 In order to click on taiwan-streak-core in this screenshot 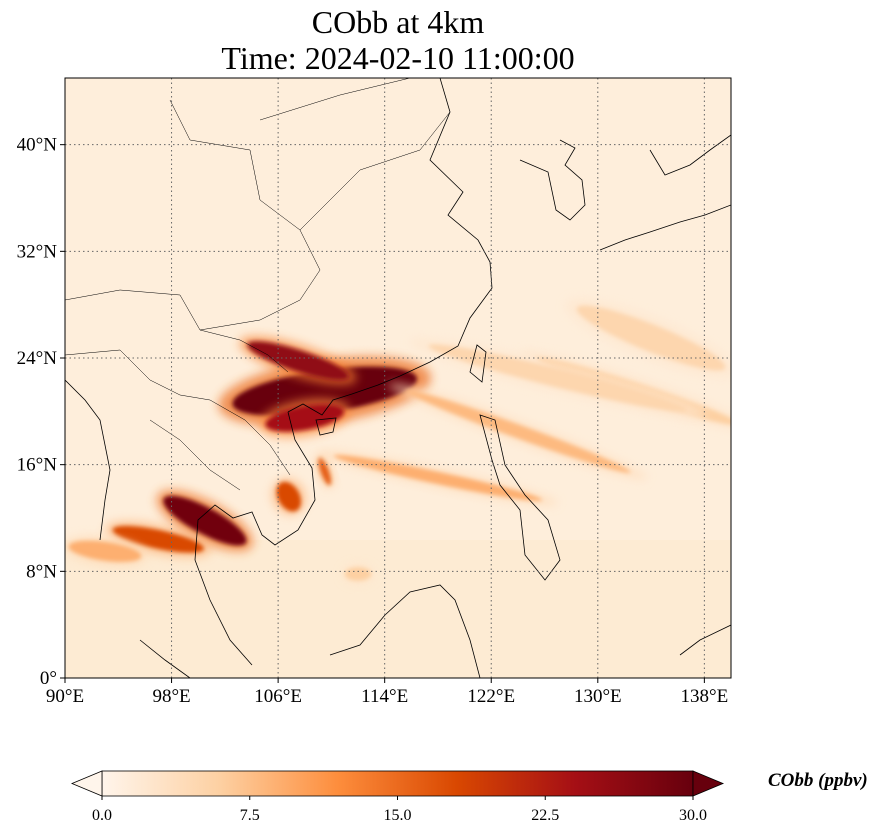, I will do `click(558, 378)`.